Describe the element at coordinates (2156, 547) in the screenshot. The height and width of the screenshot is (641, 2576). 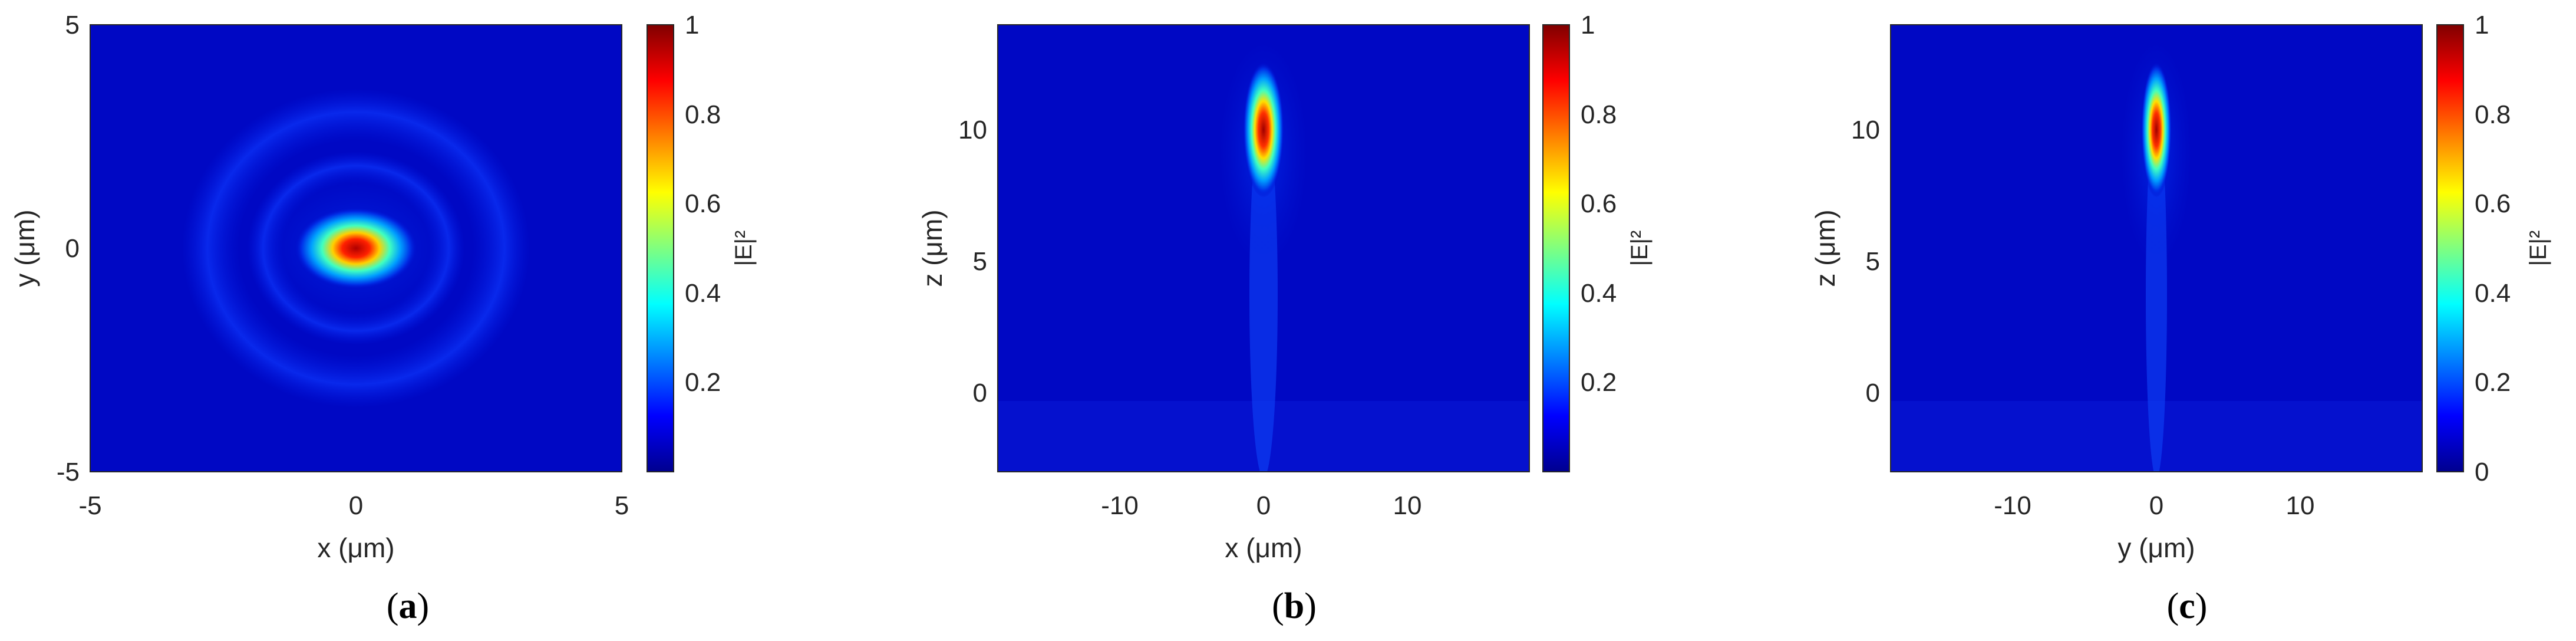
I see `x-axis-label: y (μm)` at that location.